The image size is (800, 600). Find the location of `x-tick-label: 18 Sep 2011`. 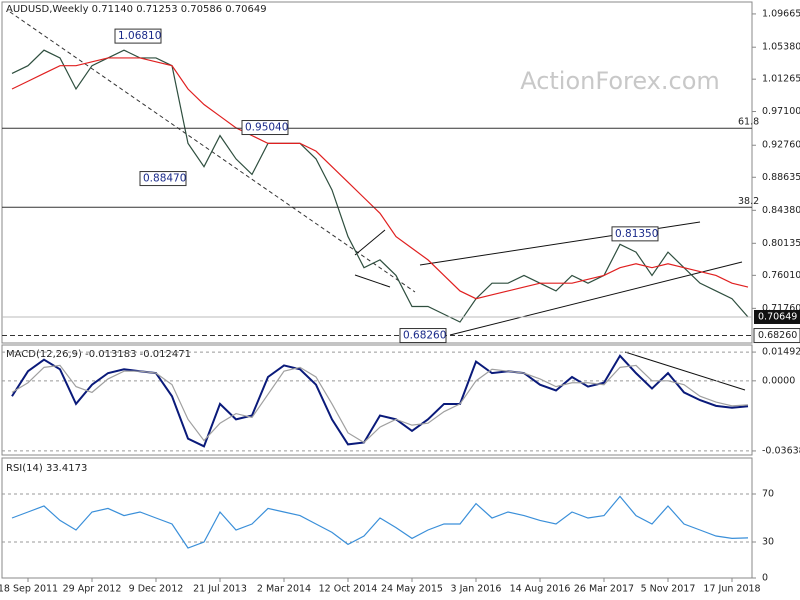

x-tick-label: 18 Sep 2011 is located at coordinates (29, 589).